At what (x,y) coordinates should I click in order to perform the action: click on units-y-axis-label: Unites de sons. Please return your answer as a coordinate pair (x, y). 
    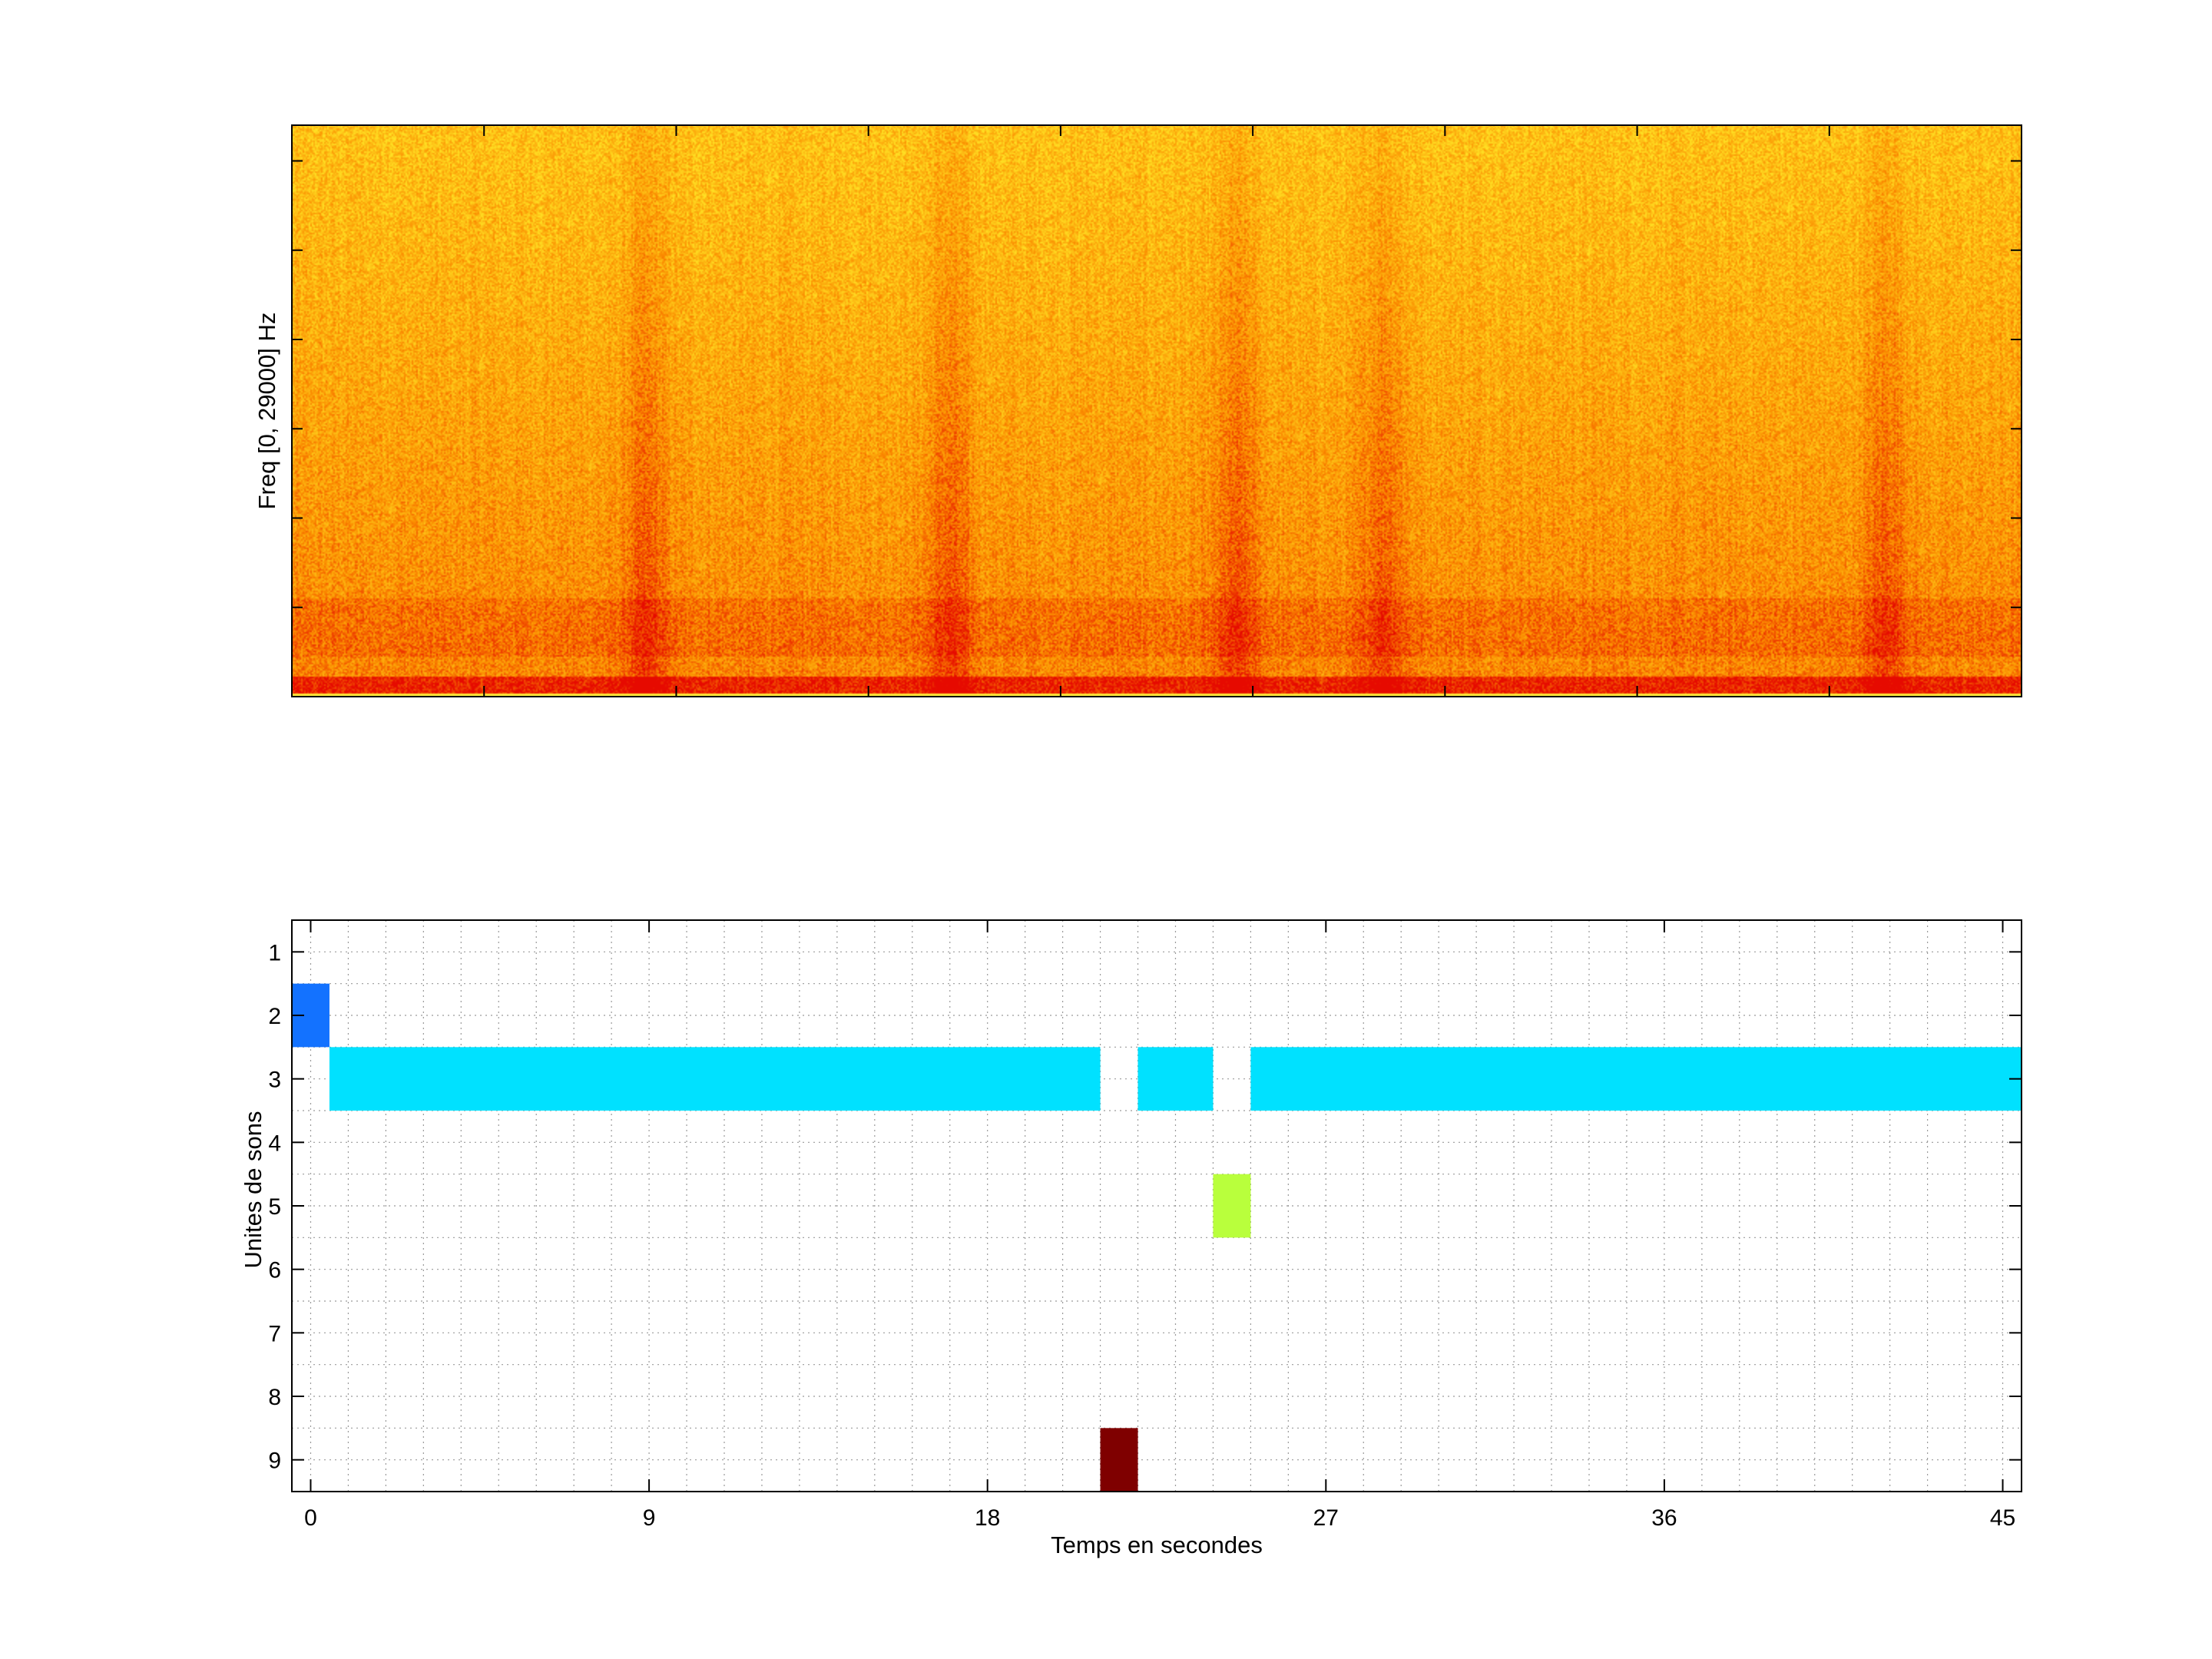
    Looking at the image, I should click on (254, 1190).